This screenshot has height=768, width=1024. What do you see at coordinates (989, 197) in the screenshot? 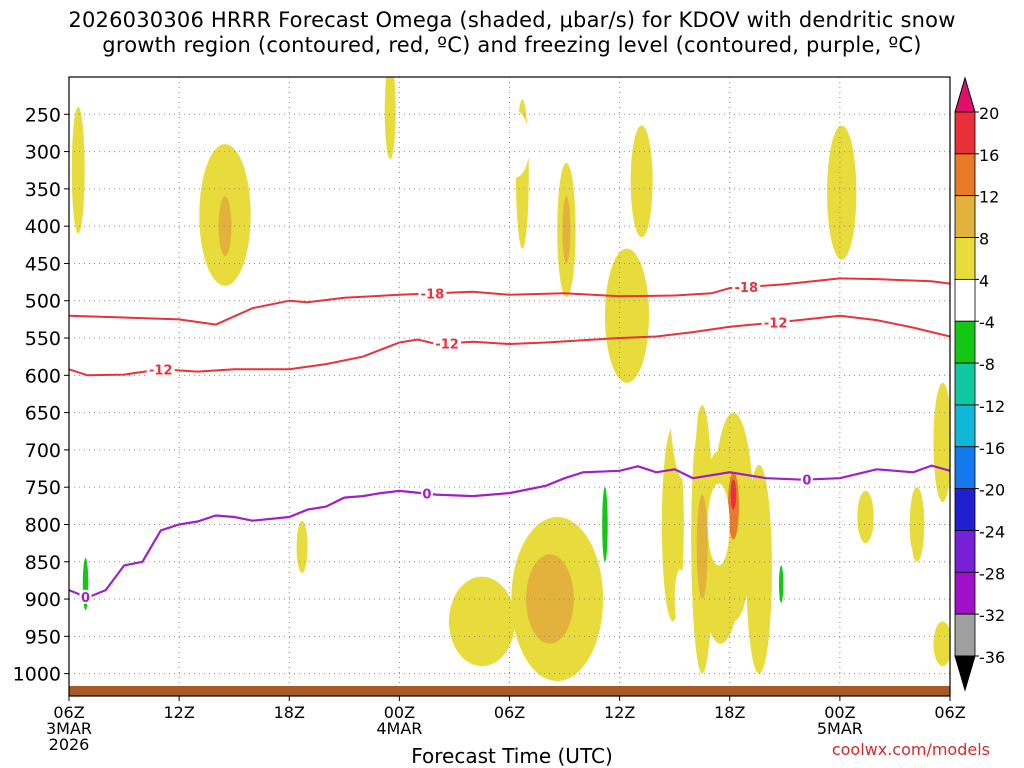
I see `colorbar-label: 12` at bounding box center [989, 197].